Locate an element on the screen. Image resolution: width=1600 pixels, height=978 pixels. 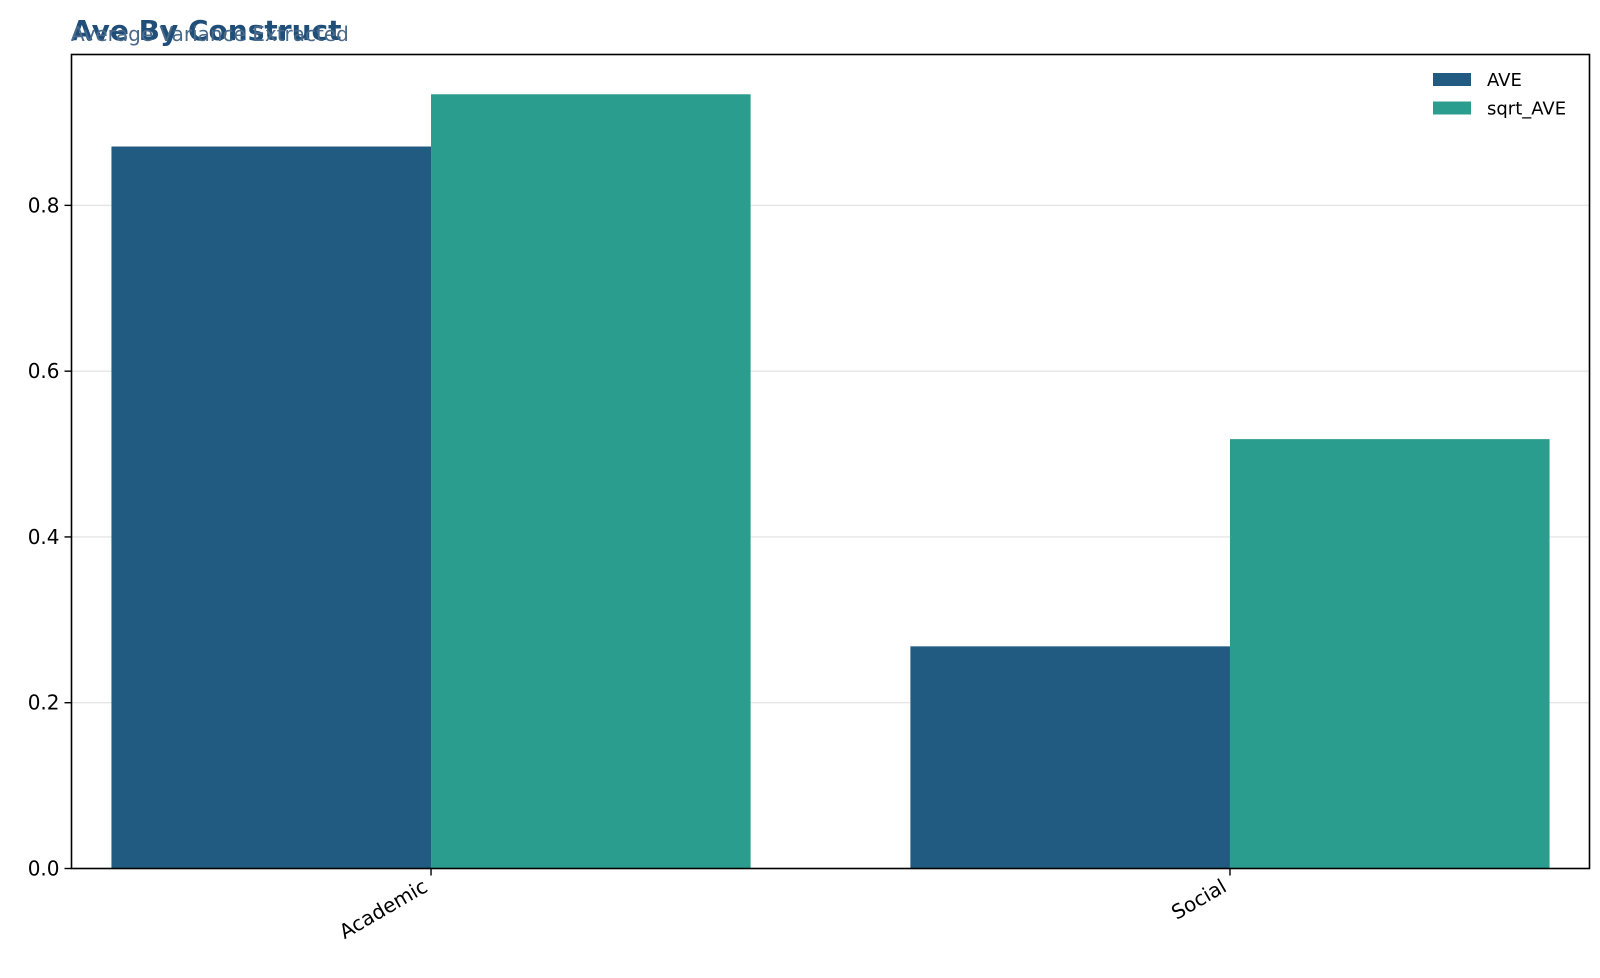
bar-ave-academic is located at coordinates (271, 507).